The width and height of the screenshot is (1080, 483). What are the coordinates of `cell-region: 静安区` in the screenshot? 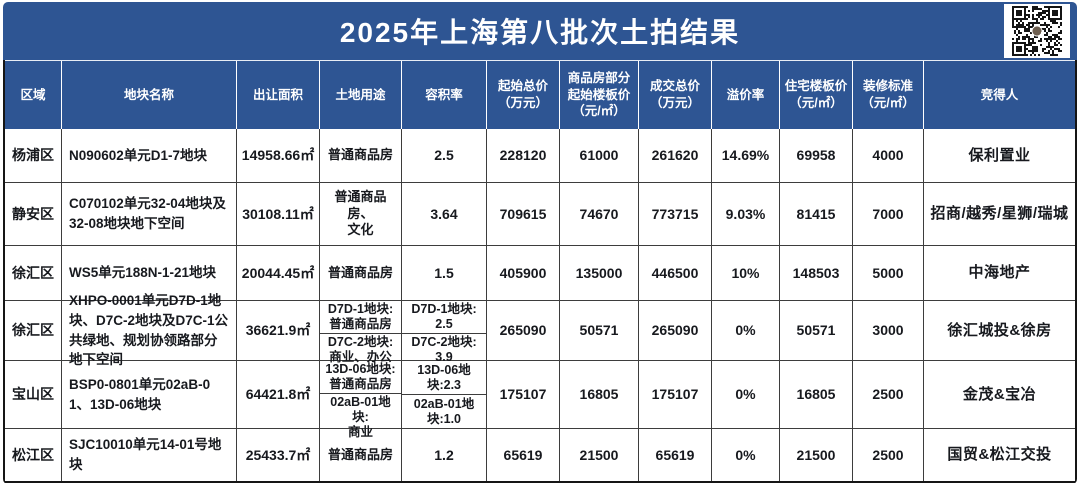 It's located at (33, 214).